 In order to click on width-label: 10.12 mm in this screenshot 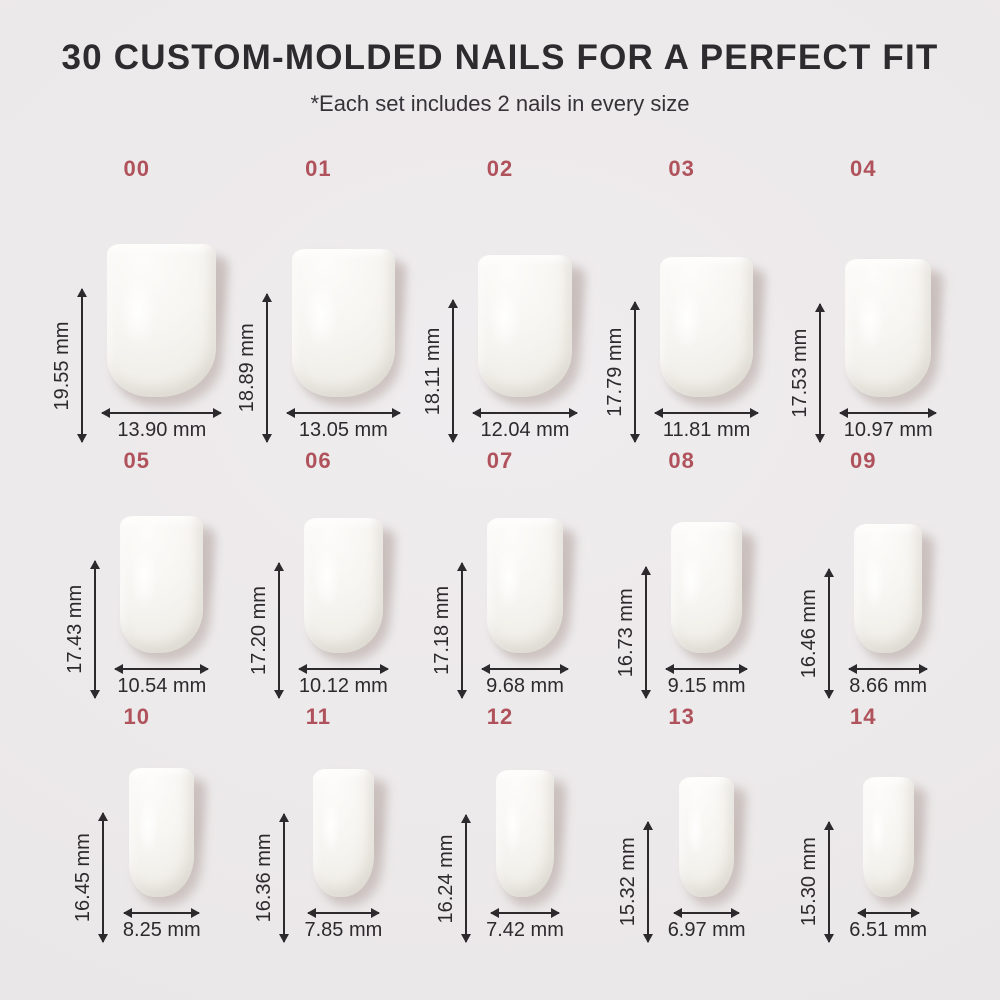, I will do `click(343, 686)`.